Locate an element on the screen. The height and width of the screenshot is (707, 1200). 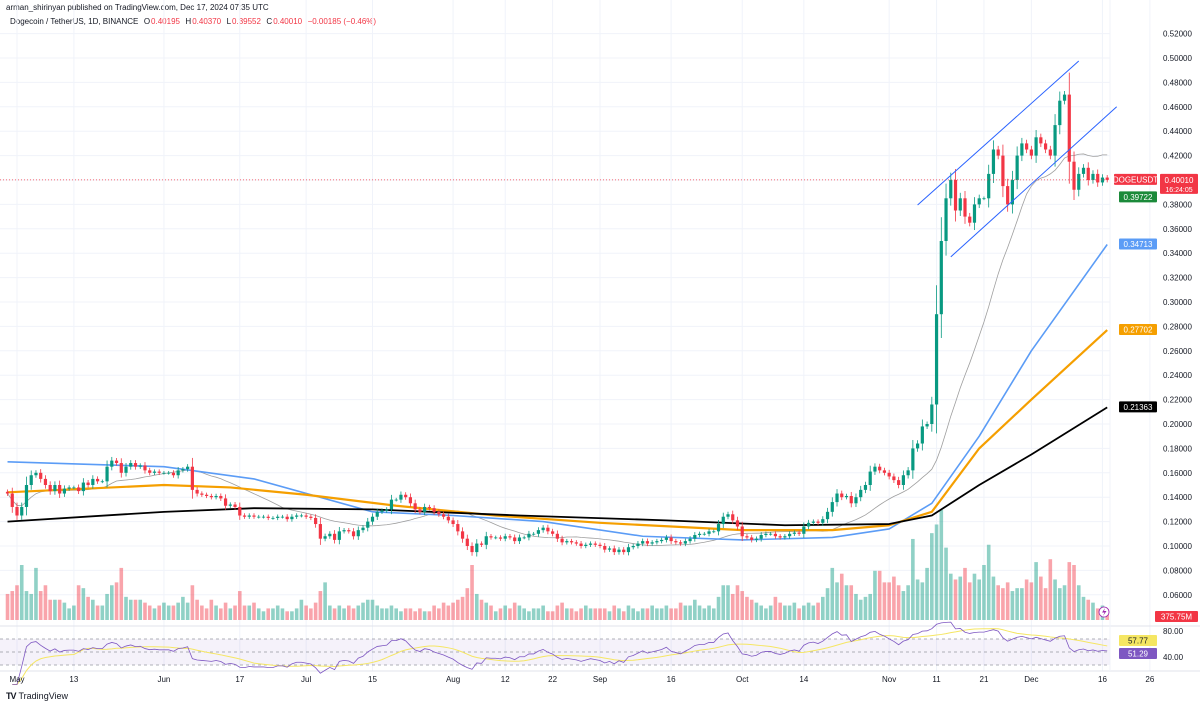
close-value: 0.40010 is located at coordinates (288, 21).